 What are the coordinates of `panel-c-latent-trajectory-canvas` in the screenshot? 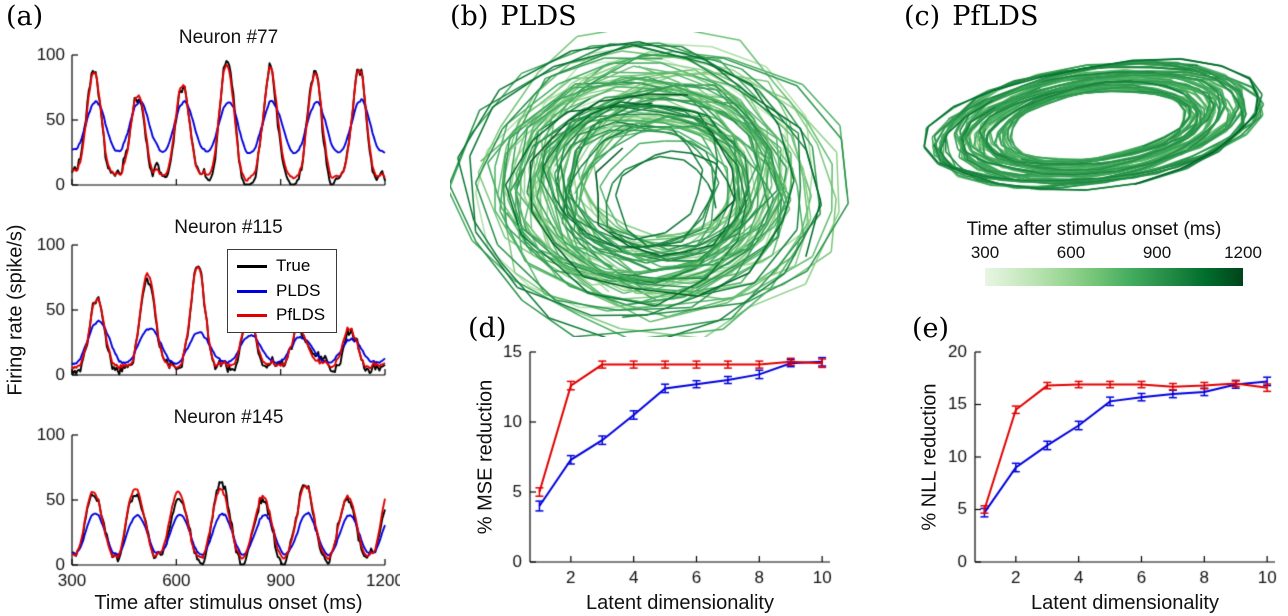 It's located at (1094, 125).